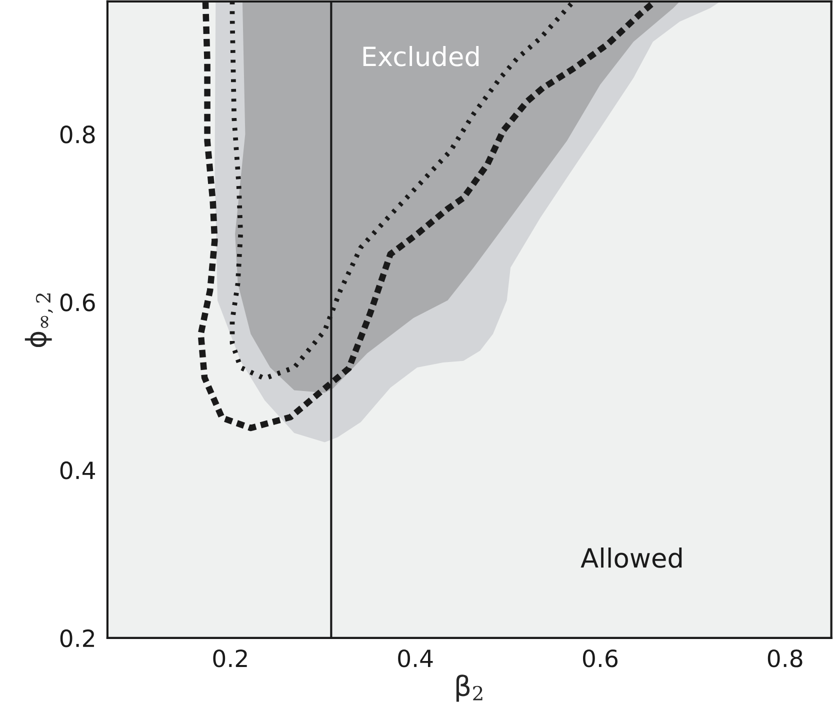 The width and height of the screenshot is (833, 720). I want to click on x-axis-title: β$_{2}$, so click(469, 688).